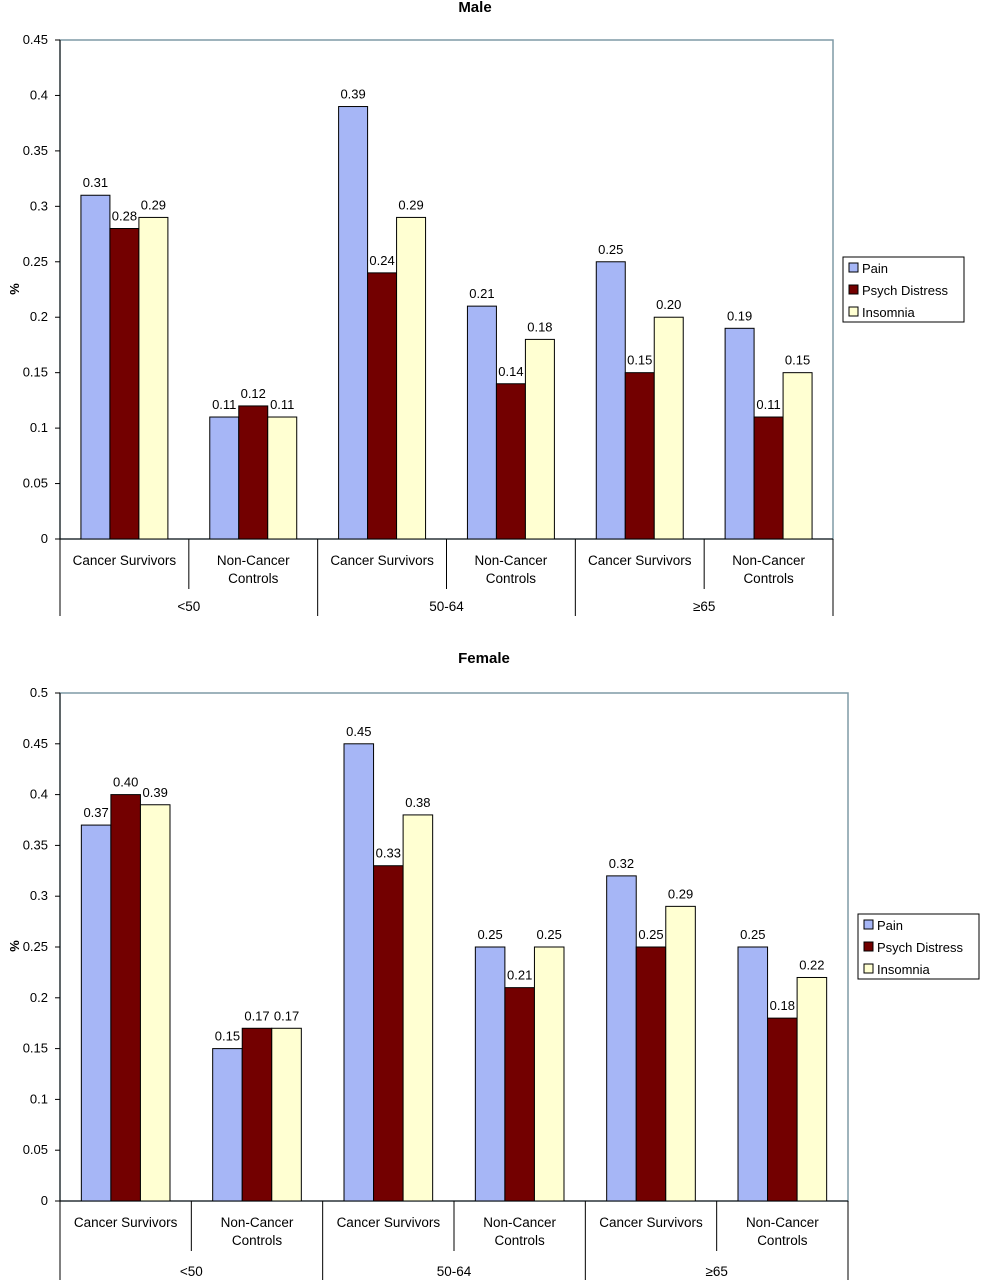 This screenshot has height=1280, width=982. Describe the element at coordinates (35, 743) in the screenshot. I see `y-tick-label: 0.45` at that location.